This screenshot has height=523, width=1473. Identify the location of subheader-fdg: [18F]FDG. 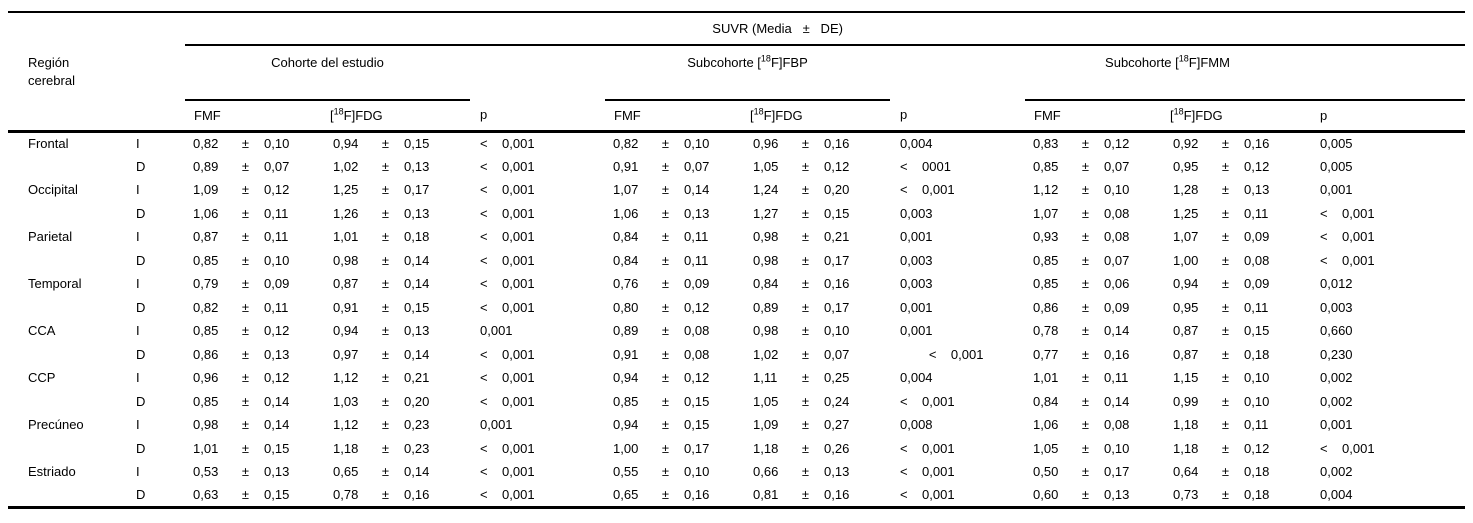
(817, 116).